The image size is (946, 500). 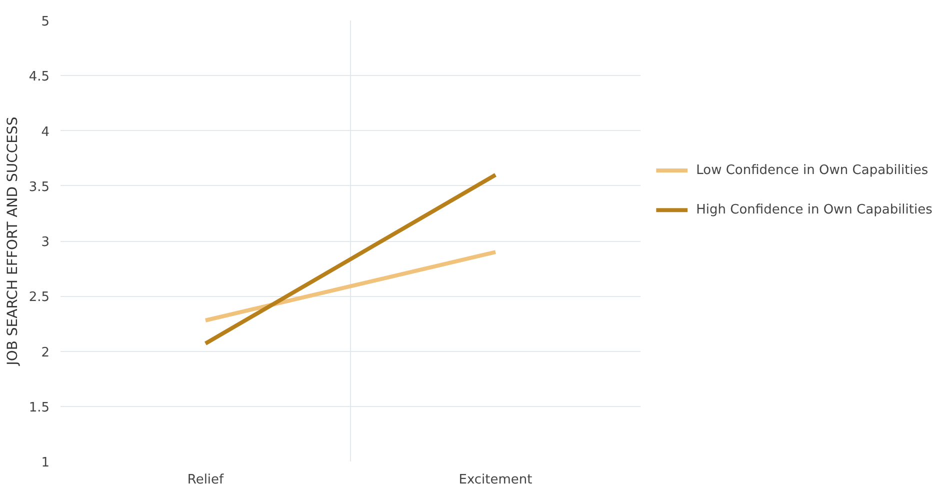 I want to click on y-axis-title: JOB SEARCH EFFORT AND SUCCESS, so click(x=12, y=241).